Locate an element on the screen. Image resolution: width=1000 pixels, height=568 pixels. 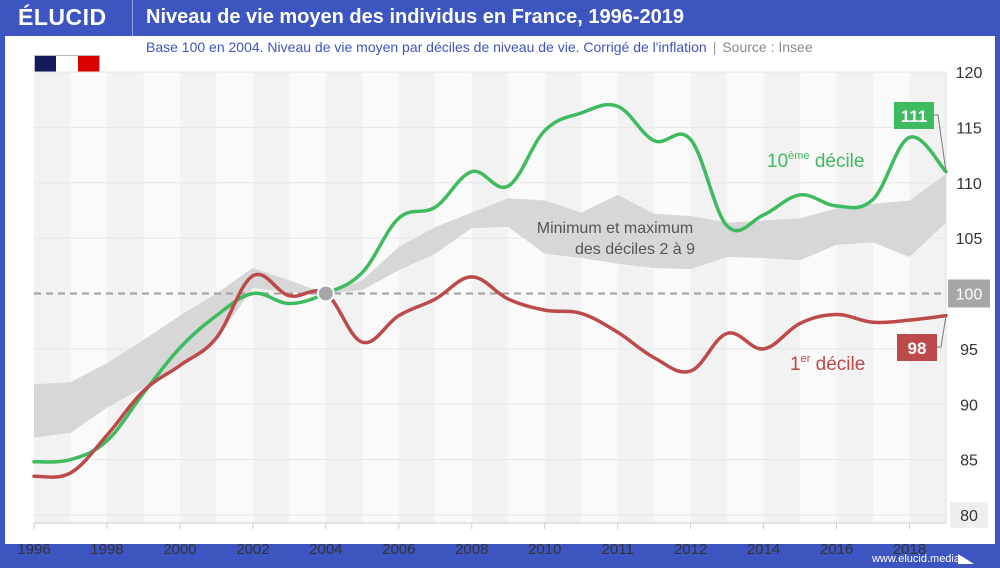
y-min-badge is located at coordinates (969, 515).